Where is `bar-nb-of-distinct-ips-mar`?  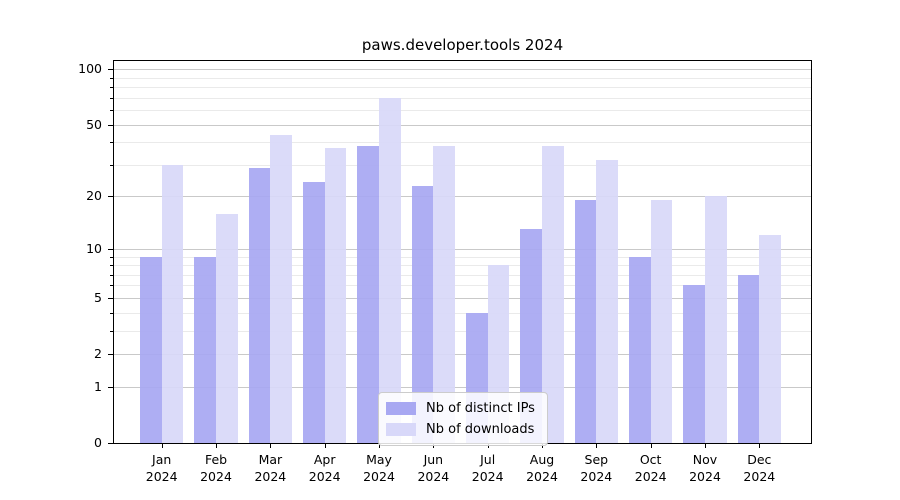 bar-nb-of-distinct-ips-mar is located at coordinates (259, 305).